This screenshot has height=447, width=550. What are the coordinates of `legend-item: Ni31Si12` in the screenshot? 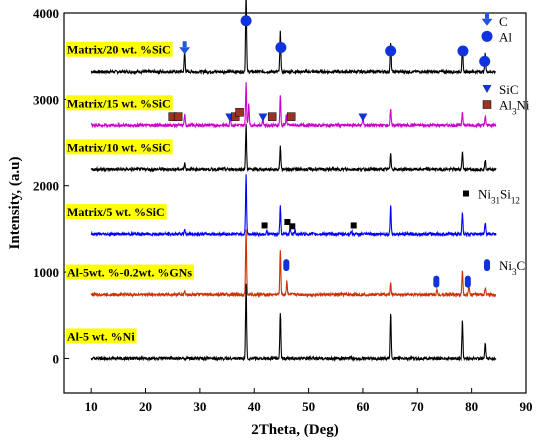 It's located at (491, 196).